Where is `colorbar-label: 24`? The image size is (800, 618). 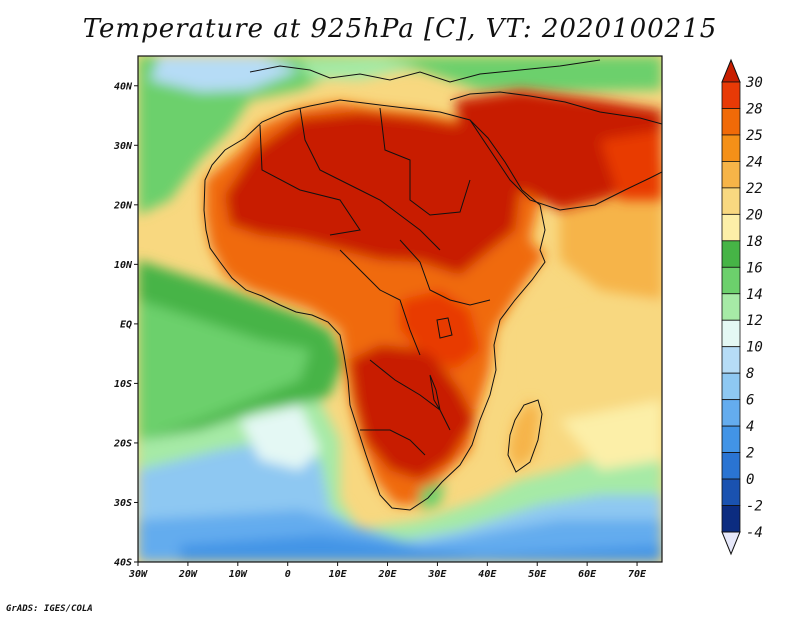
colorbar-label: 24 is located at coordinates (754, 162).